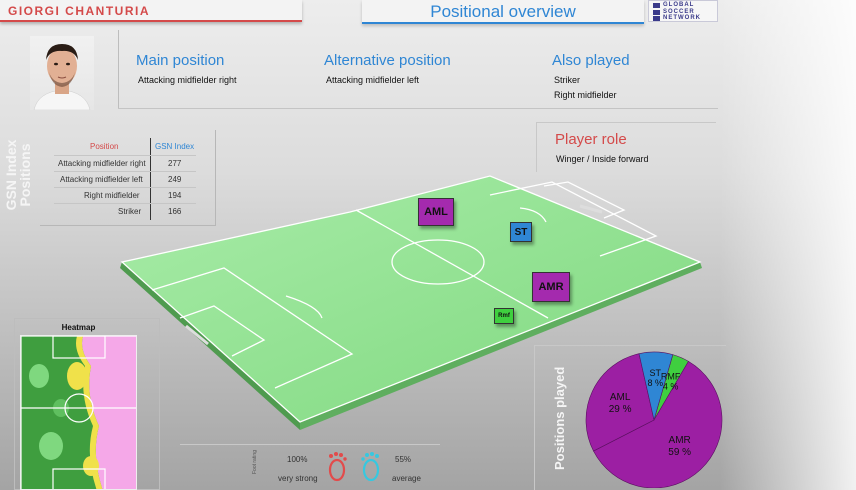 The height and width of the screenshot is (490, 856). What do you see at coordinates (175, 163) in the screenshot?
I see `table-row-index: 277` at bounding box center [175, 163].